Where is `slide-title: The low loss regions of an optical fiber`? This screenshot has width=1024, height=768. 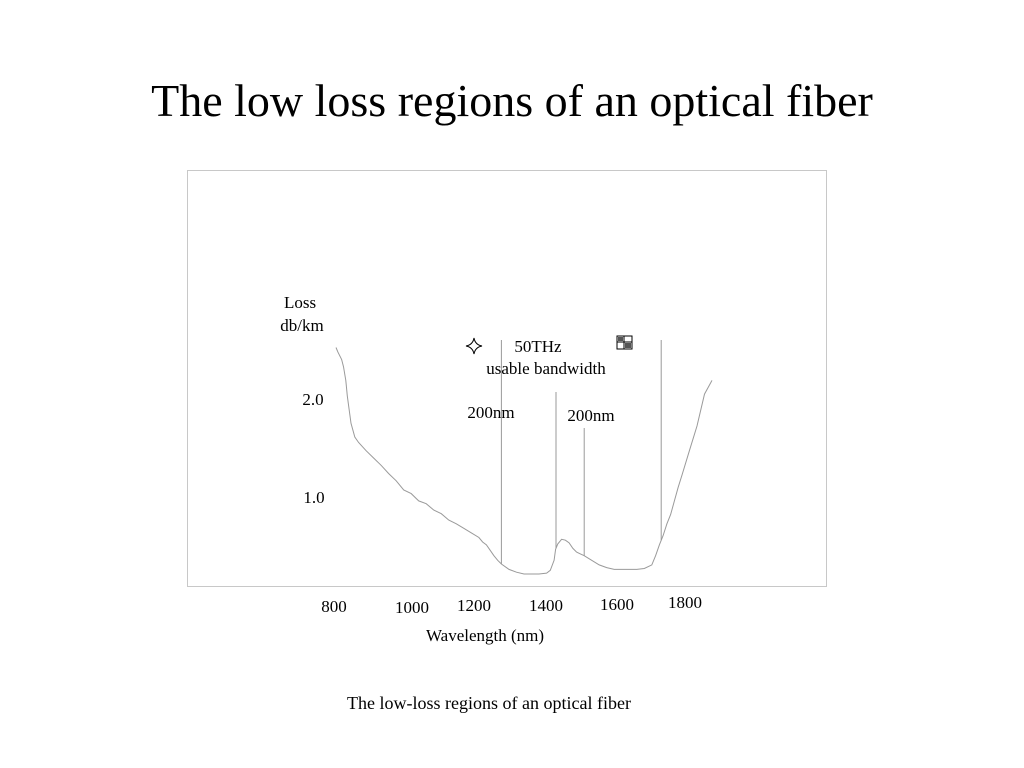 slide-title: The low loss regions of an optical fiber is located at coordinates (512, 100).